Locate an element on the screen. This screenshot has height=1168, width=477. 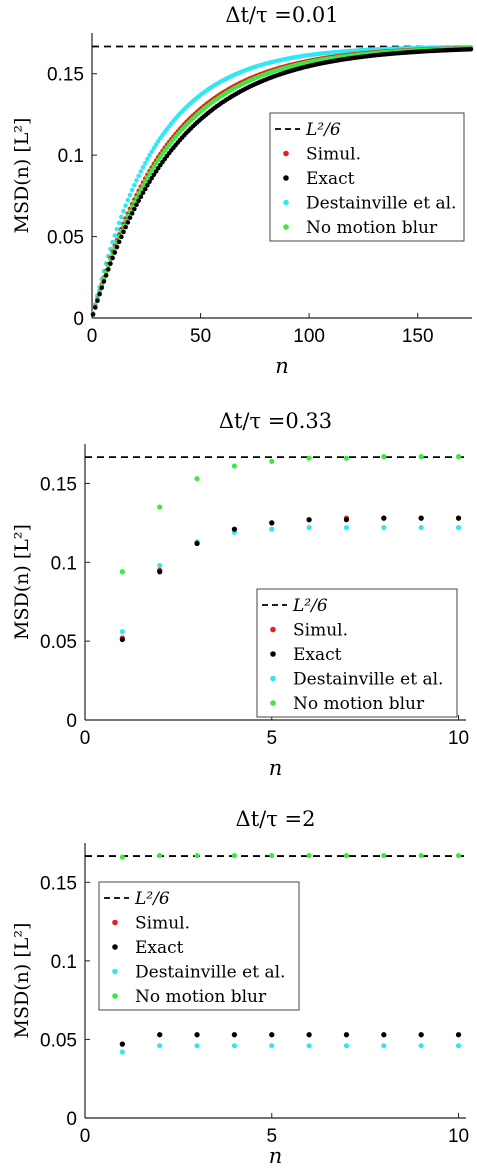
x-tick-label: 5 is located at coordinates (271, 1136).